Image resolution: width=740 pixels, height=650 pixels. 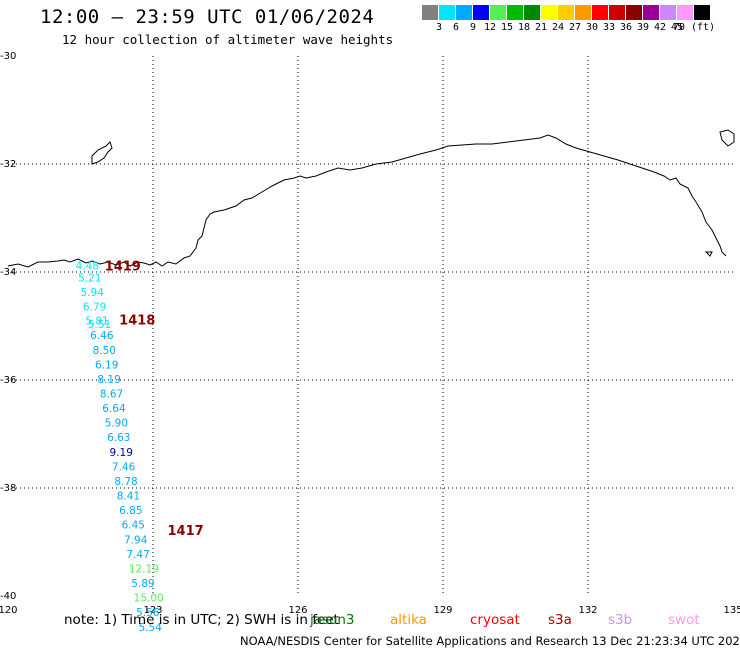 I want to click on wave-height-value: 5.56, so click(x=148, y=613).